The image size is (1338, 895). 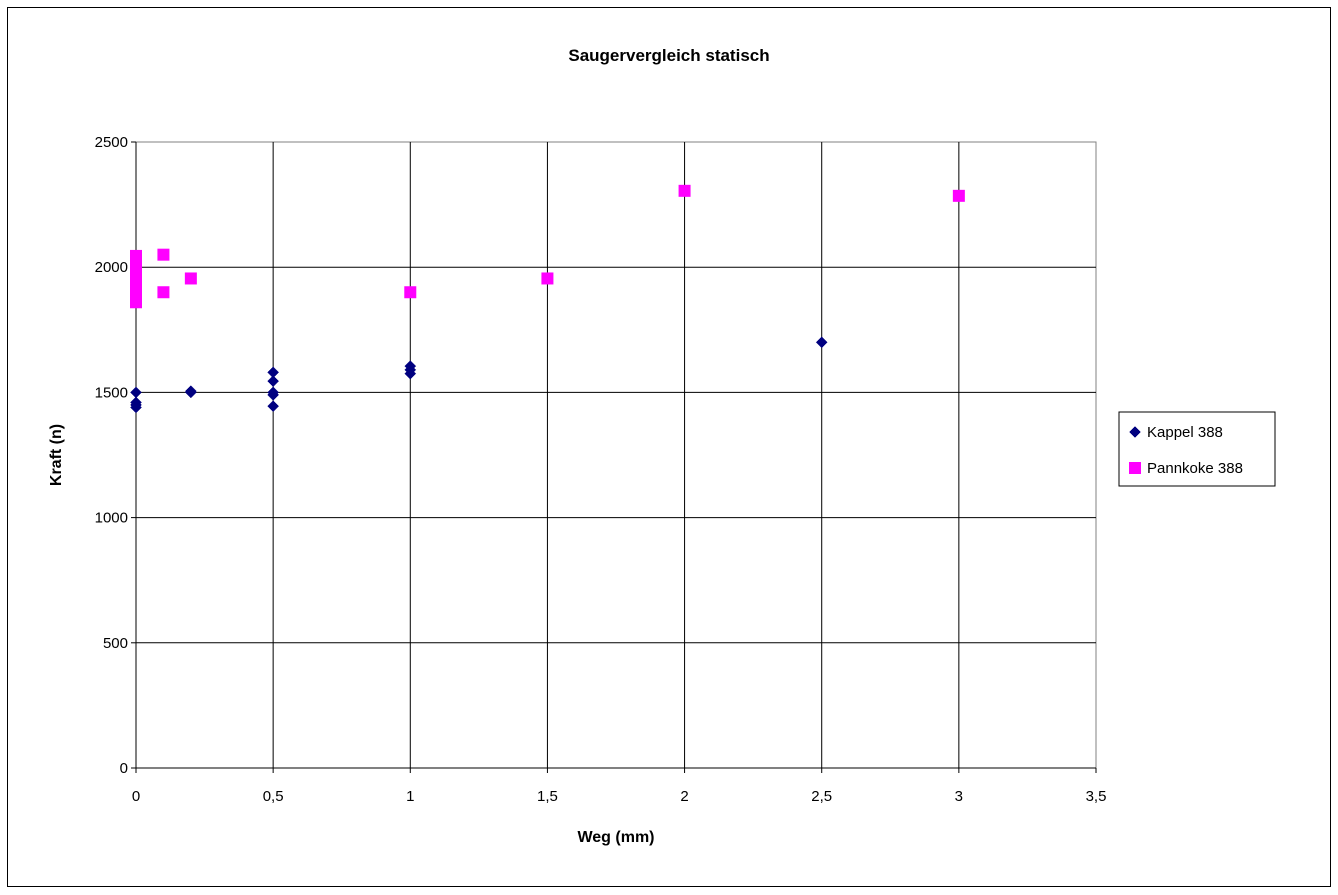 What do you see at coordinates (111, 142) in the screenshot?
I see `y-tick-label: 2500` at bounding box center [111, 142].